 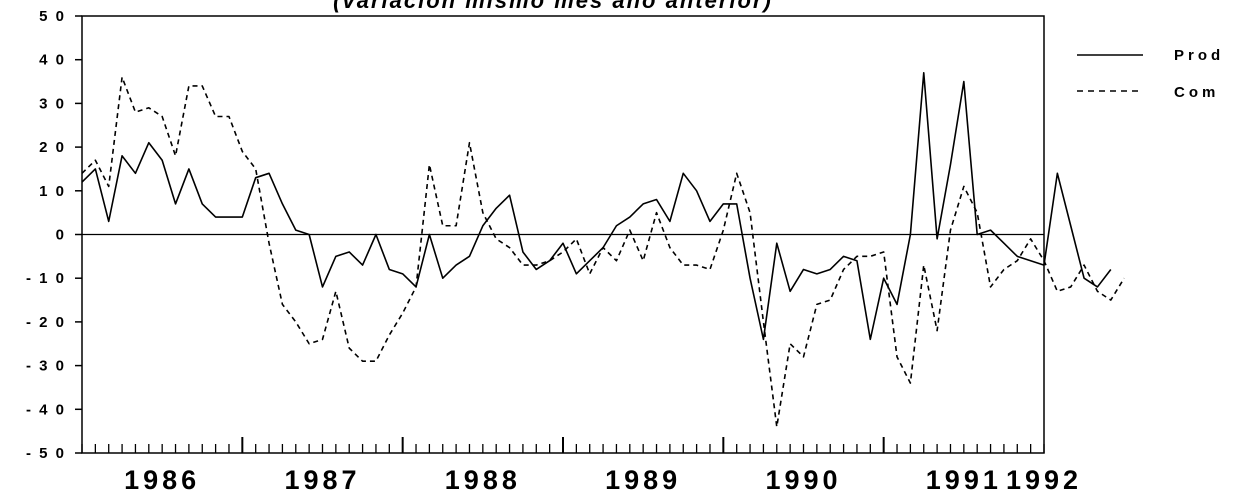 I want to click on chart-subtitle: (variación mismo mes año anterior), so click(x=553, y=6).